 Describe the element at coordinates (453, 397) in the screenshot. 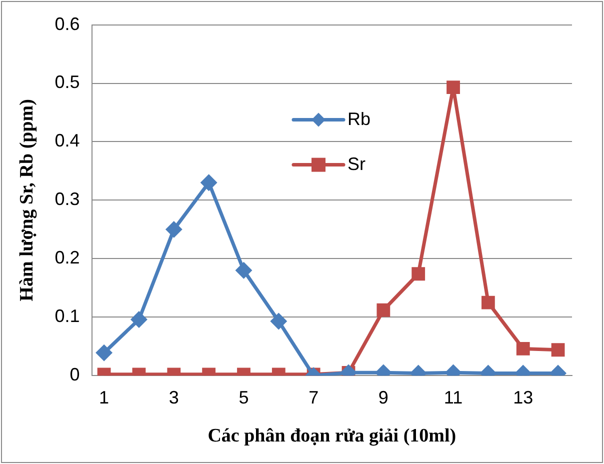

I see `x-tick-label: 11` at that location.